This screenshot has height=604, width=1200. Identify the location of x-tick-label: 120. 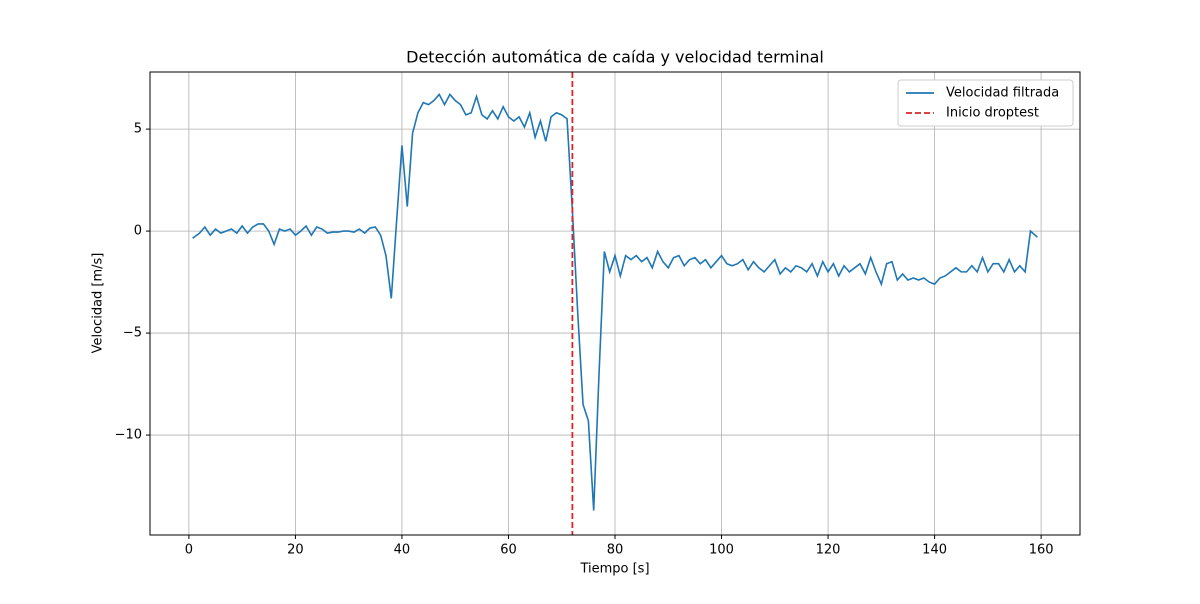
(828, 550).